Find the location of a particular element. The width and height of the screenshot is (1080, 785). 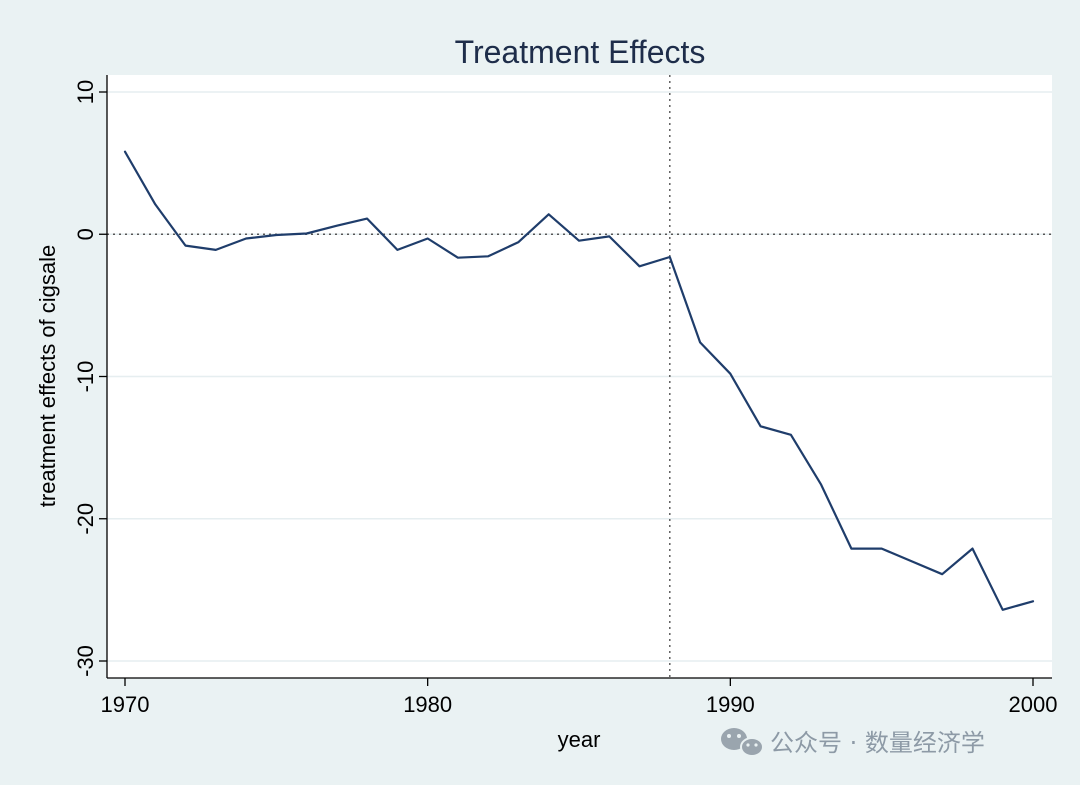

watermark-text: 公众号 · 数量经济学 is located at coordinates (877, 743).